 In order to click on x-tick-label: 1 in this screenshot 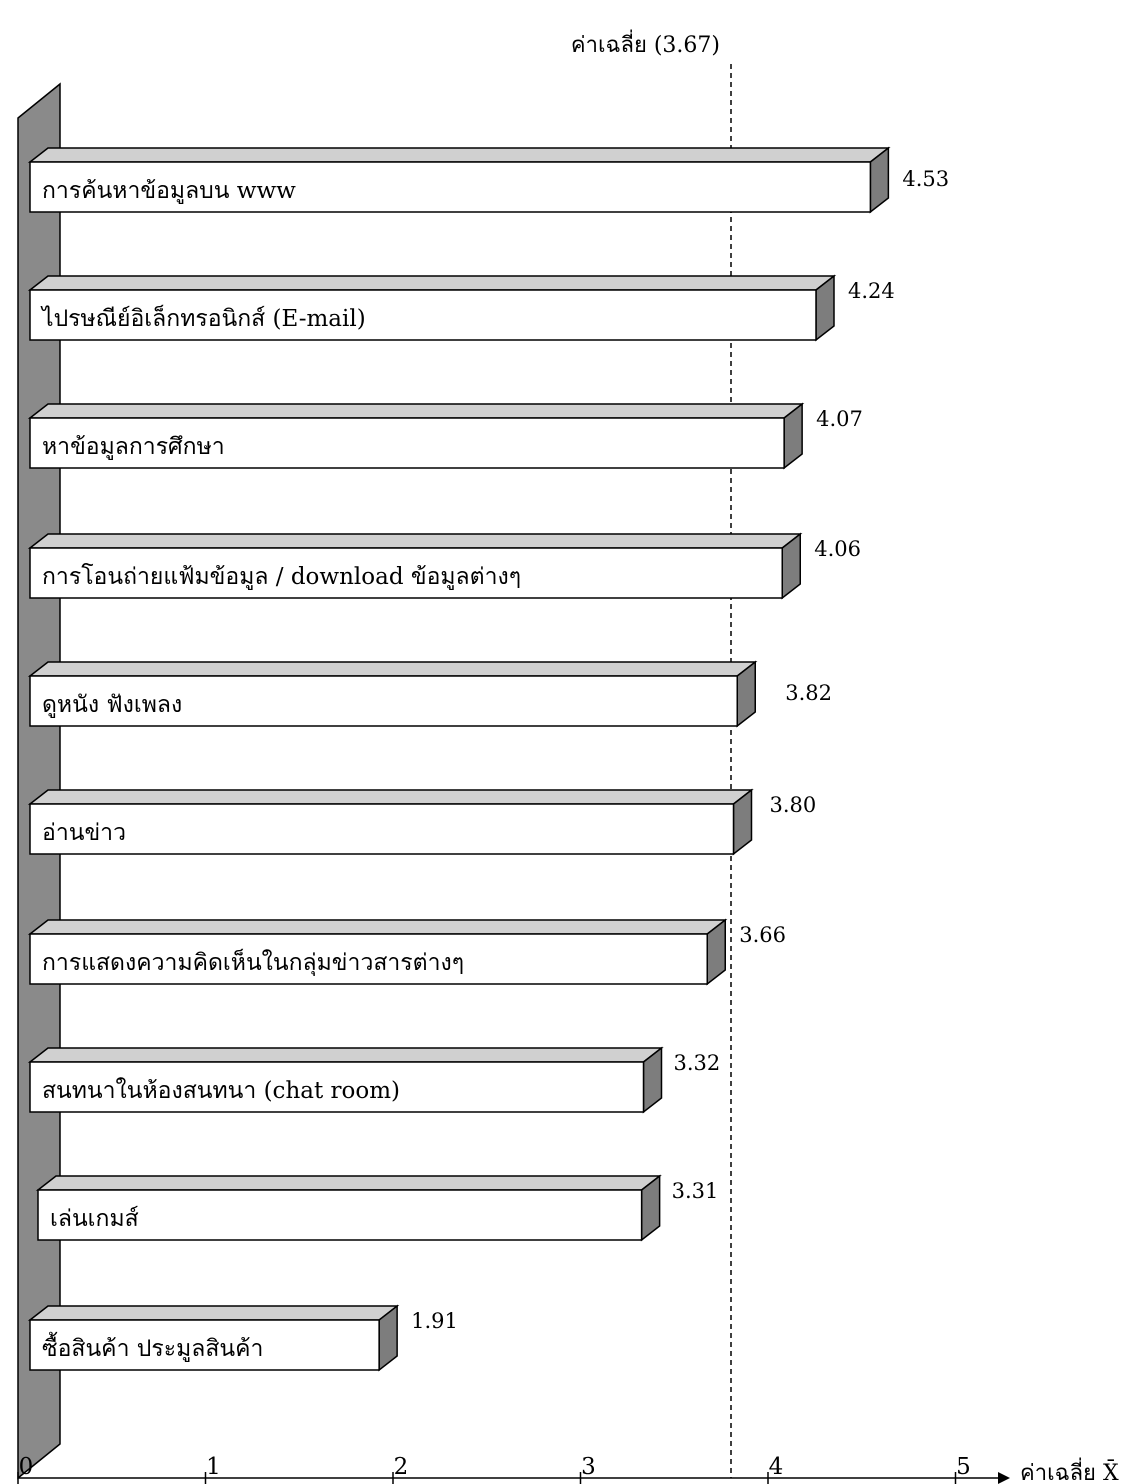, I will do `click(213, 1467)`.